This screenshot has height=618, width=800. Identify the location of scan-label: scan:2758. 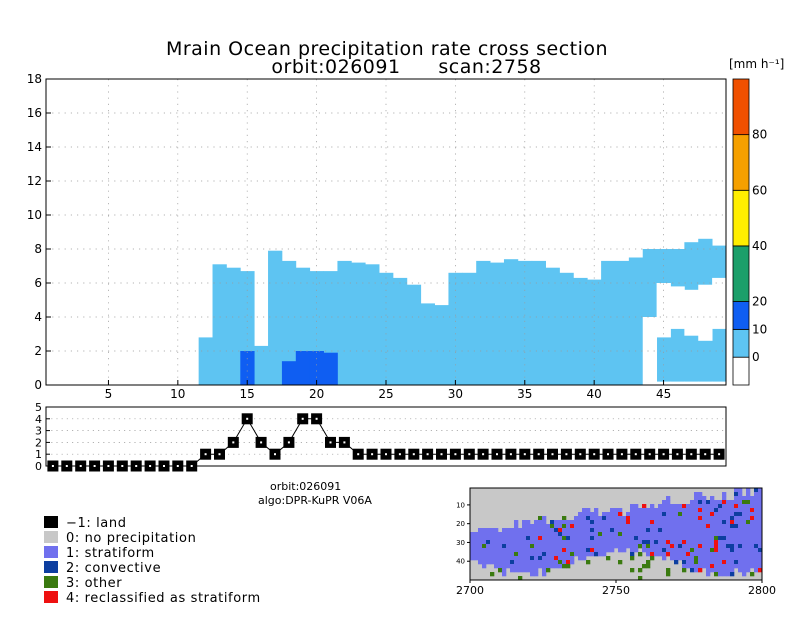
(489, 67).